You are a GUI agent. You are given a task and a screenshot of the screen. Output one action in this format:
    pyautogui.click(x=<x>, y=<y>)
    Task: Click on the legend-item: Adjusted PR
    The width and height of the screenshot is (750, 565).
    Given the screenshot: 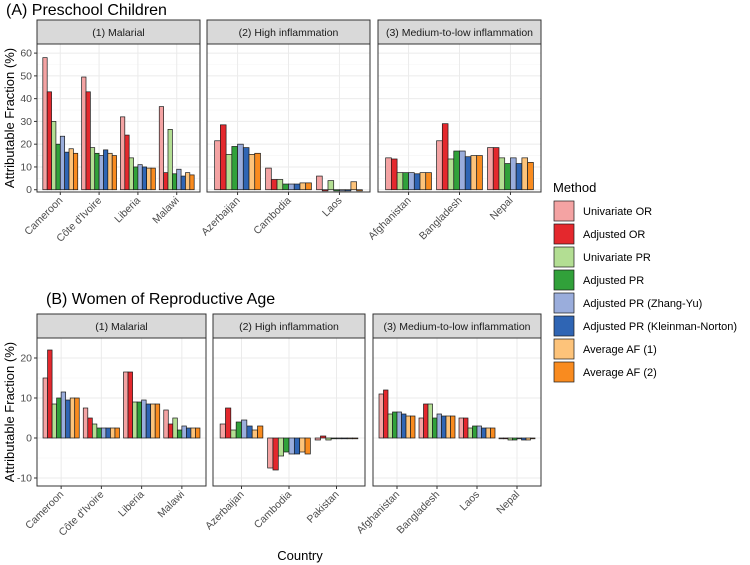 What is the action you would take?
    pyautogui.click(x=598, y=280)
    